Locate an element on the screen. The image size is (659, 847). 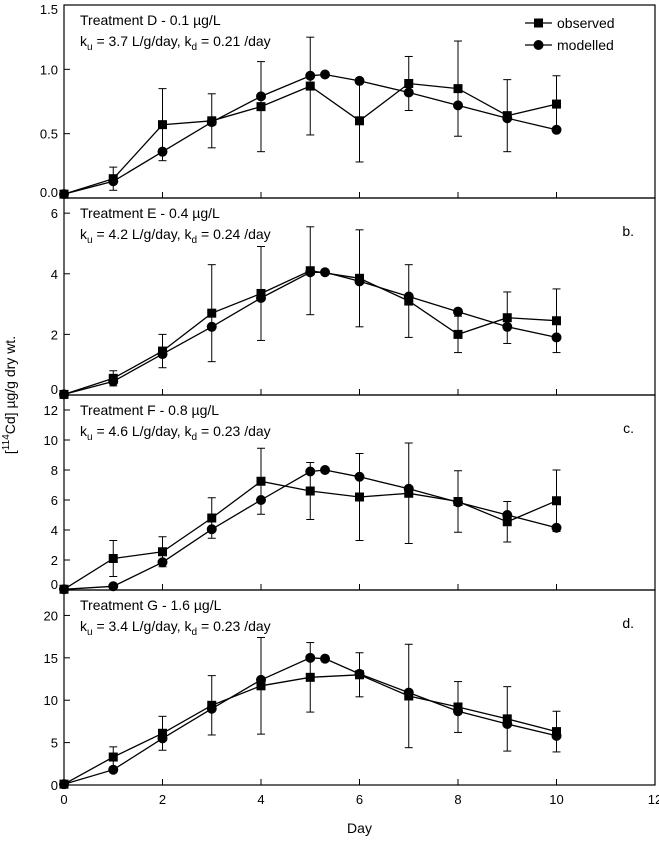
ku-value: = 3.4 L/g/day, is located at coordinates (137, 626).